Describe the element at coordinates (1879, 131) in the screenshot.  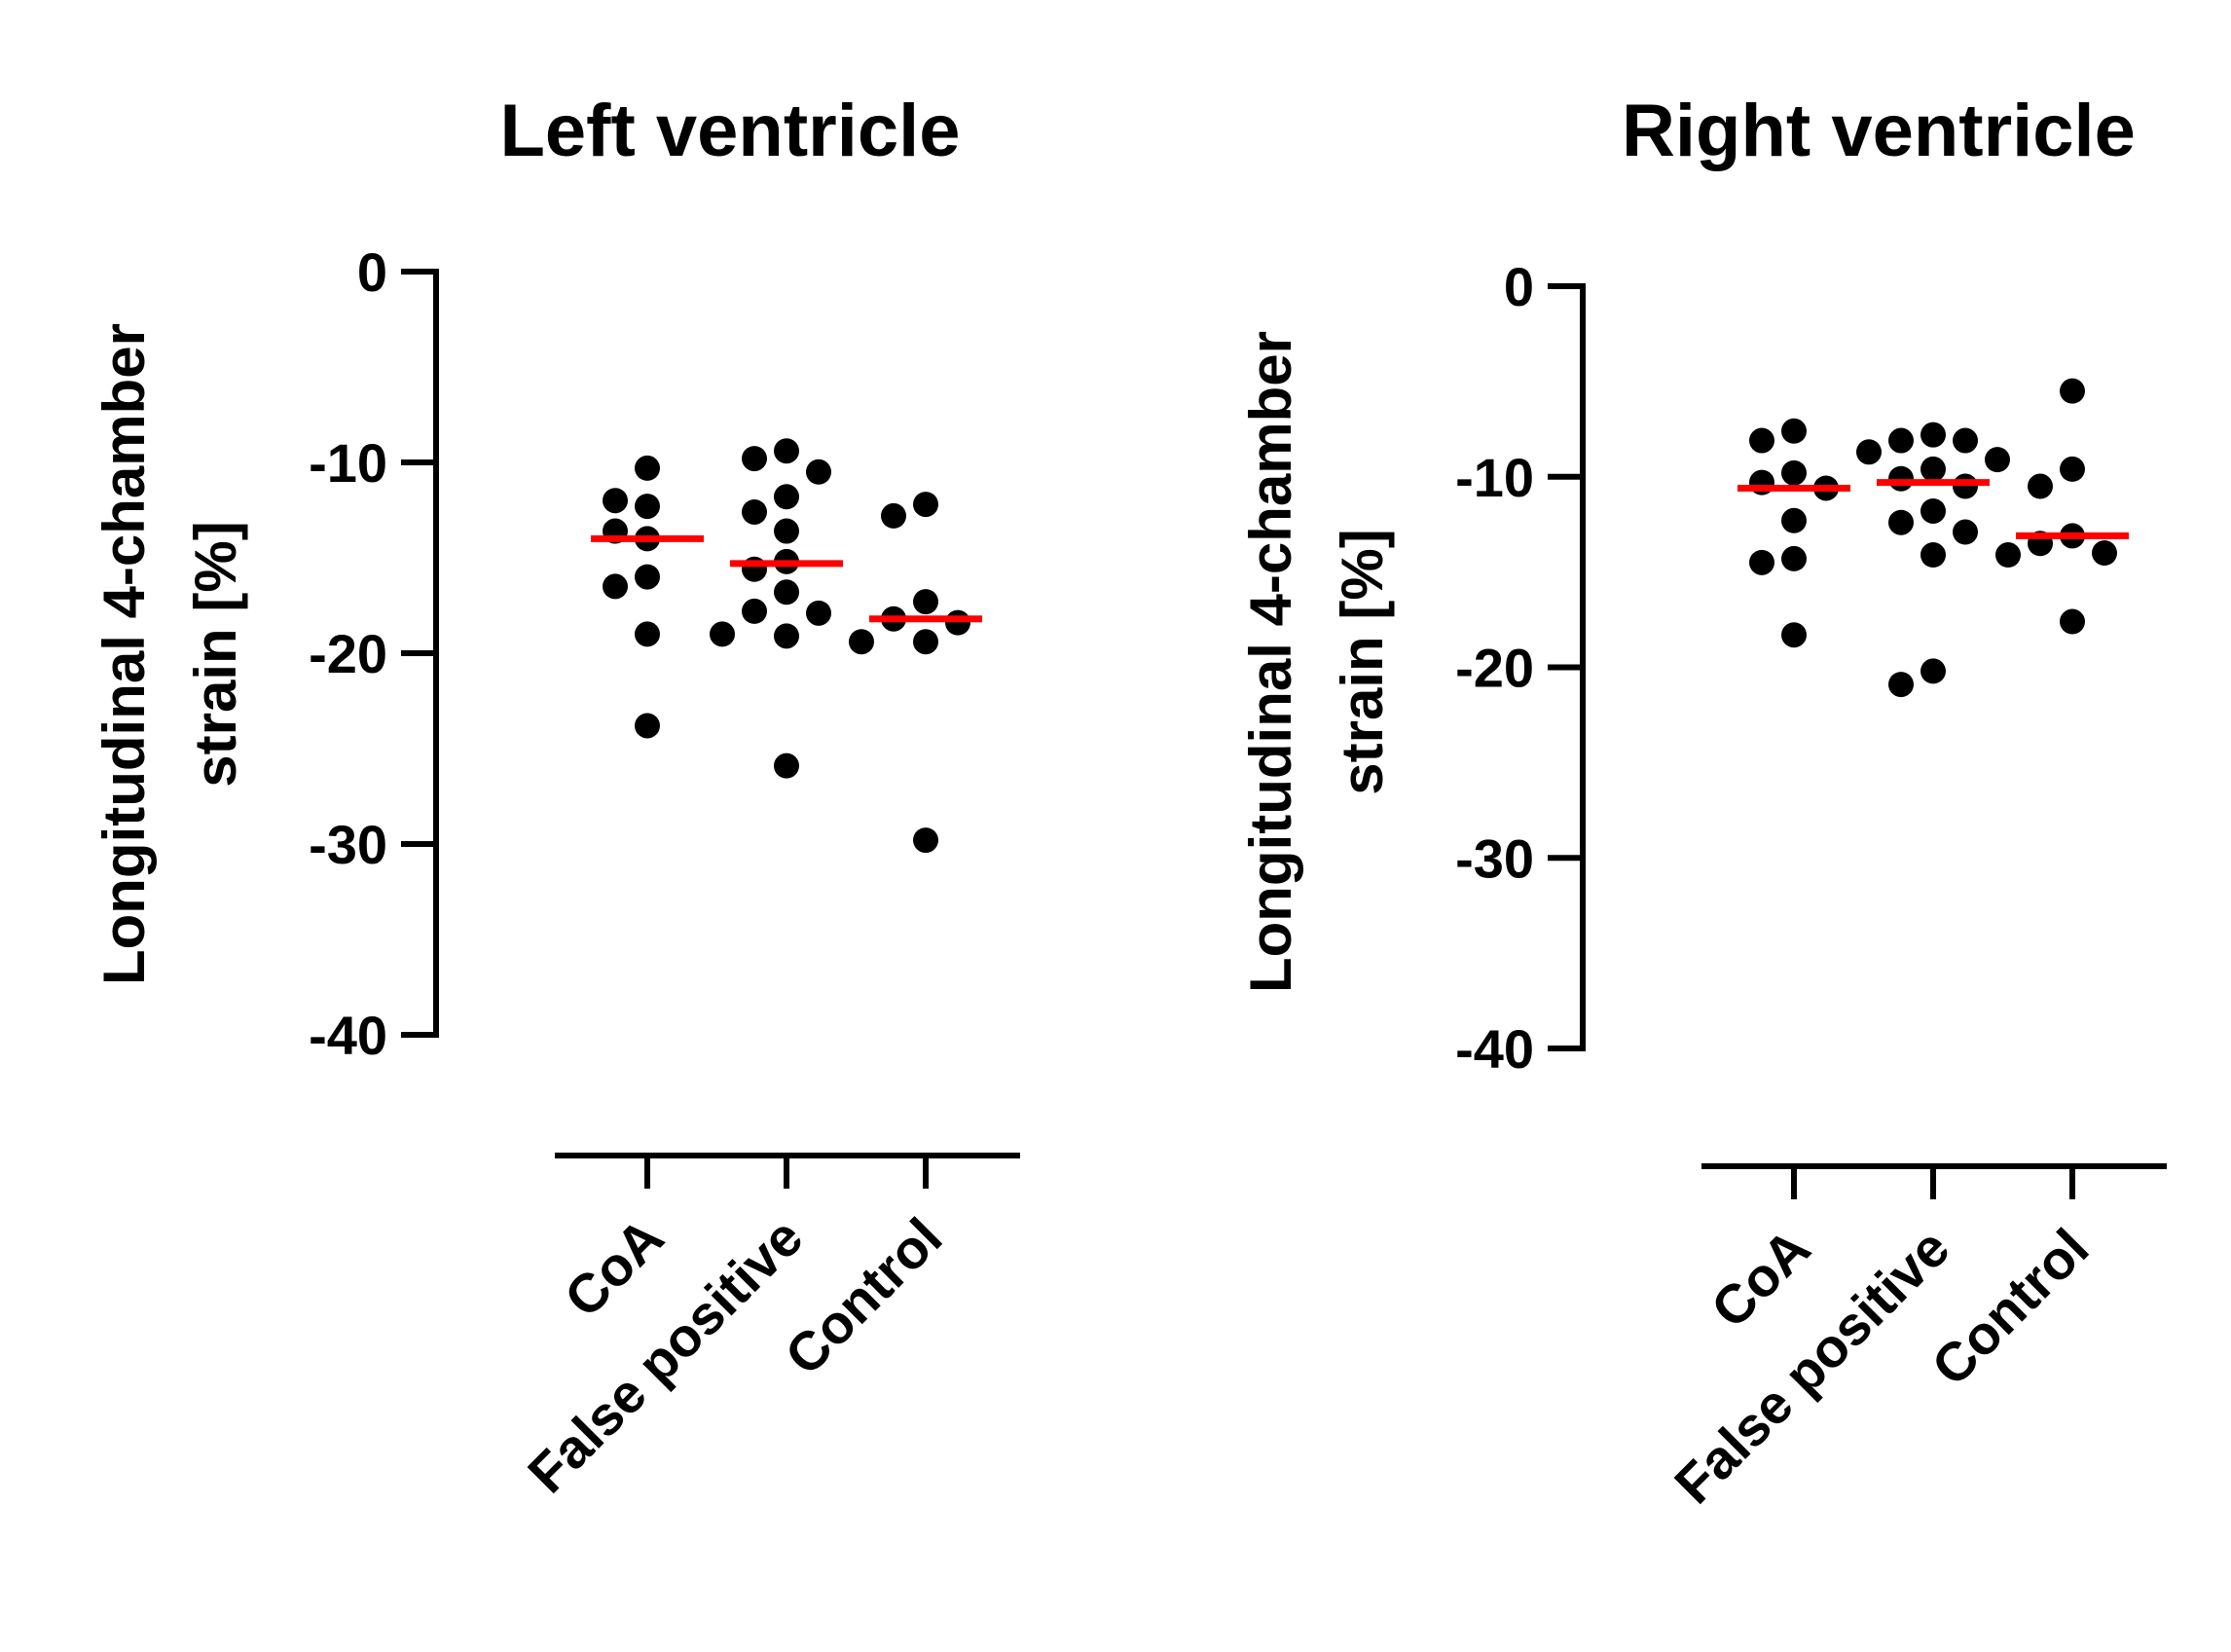
I see `chart-title: Right ventricle` at that location.